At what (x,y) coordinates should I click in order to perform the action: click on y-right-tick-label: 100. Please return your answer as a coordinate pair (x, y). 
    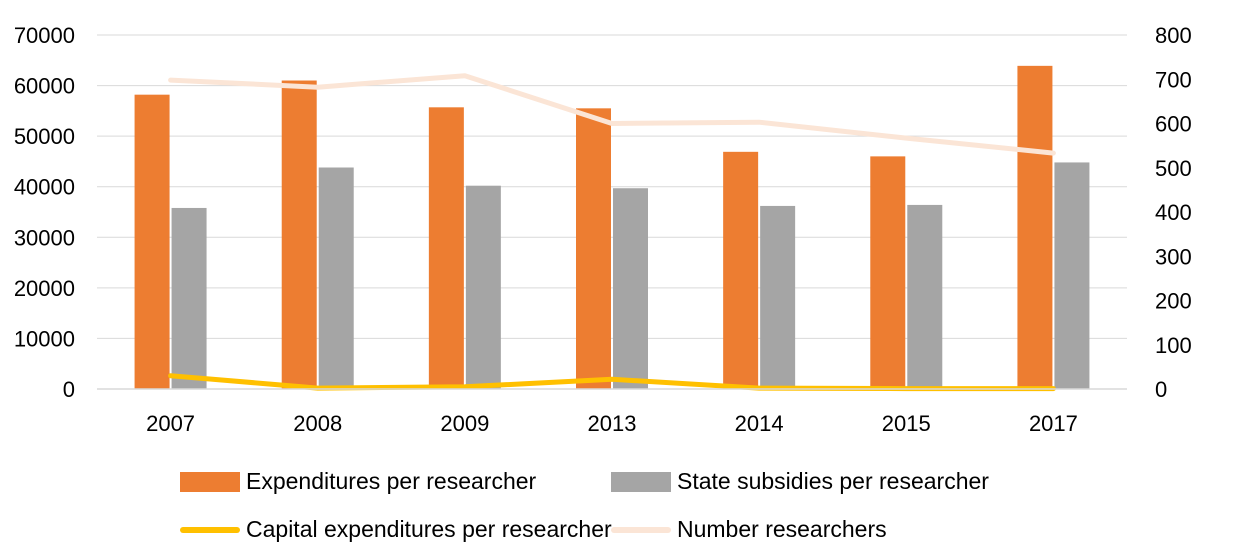
    Looking at the image, I should click on (1173, 345).